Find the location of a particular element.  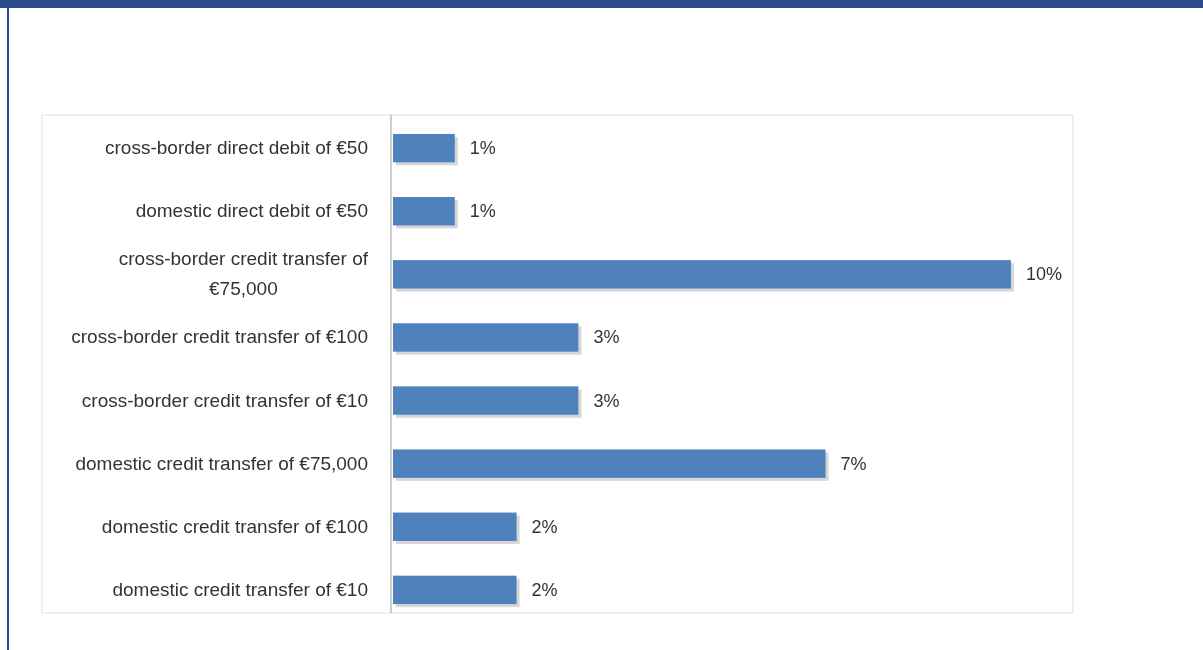

y-tick-label: cross-border credit transfer of €100 is located at coordinates (219, 337).